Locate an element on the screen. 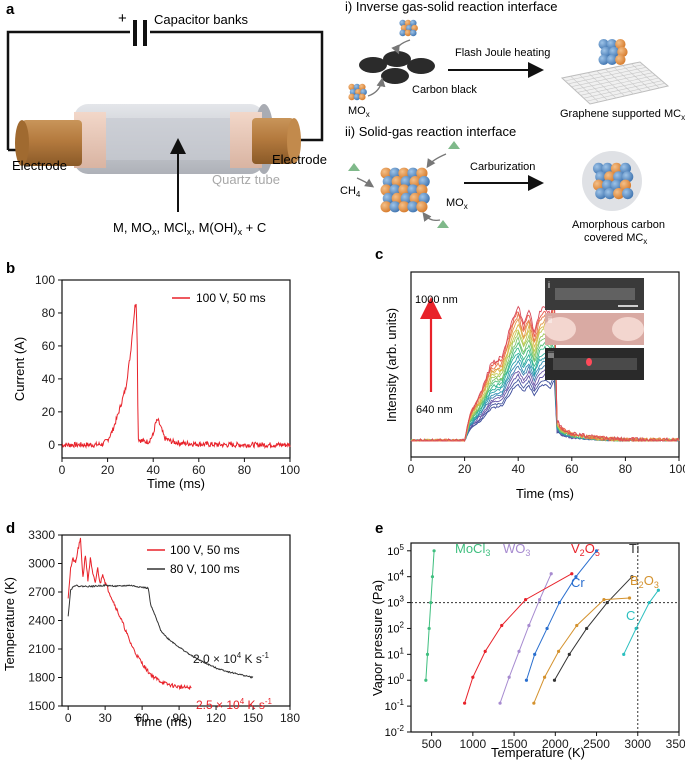  x-tick-label-c: 40 is located at coordinates (519, 469).